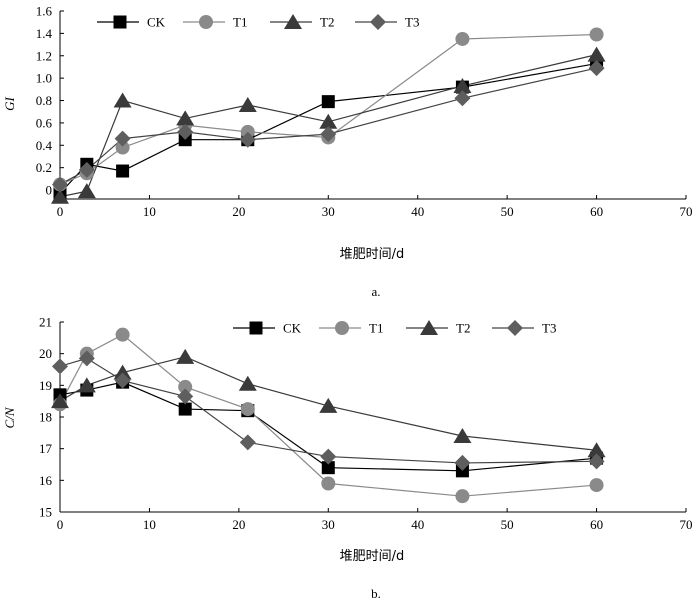  What do you see at coordinates (44, 145) in the screenshot?
I see `y-tick-label: 0.4` at bounding box center [44, 145].